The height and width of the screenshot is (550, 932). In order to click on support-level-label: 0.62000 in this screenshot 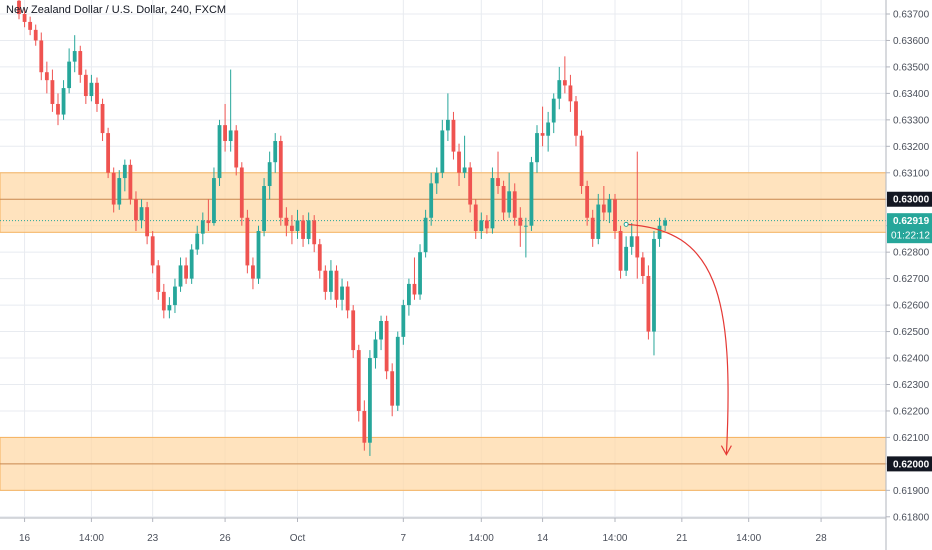, I will do `click(911, 464)`.